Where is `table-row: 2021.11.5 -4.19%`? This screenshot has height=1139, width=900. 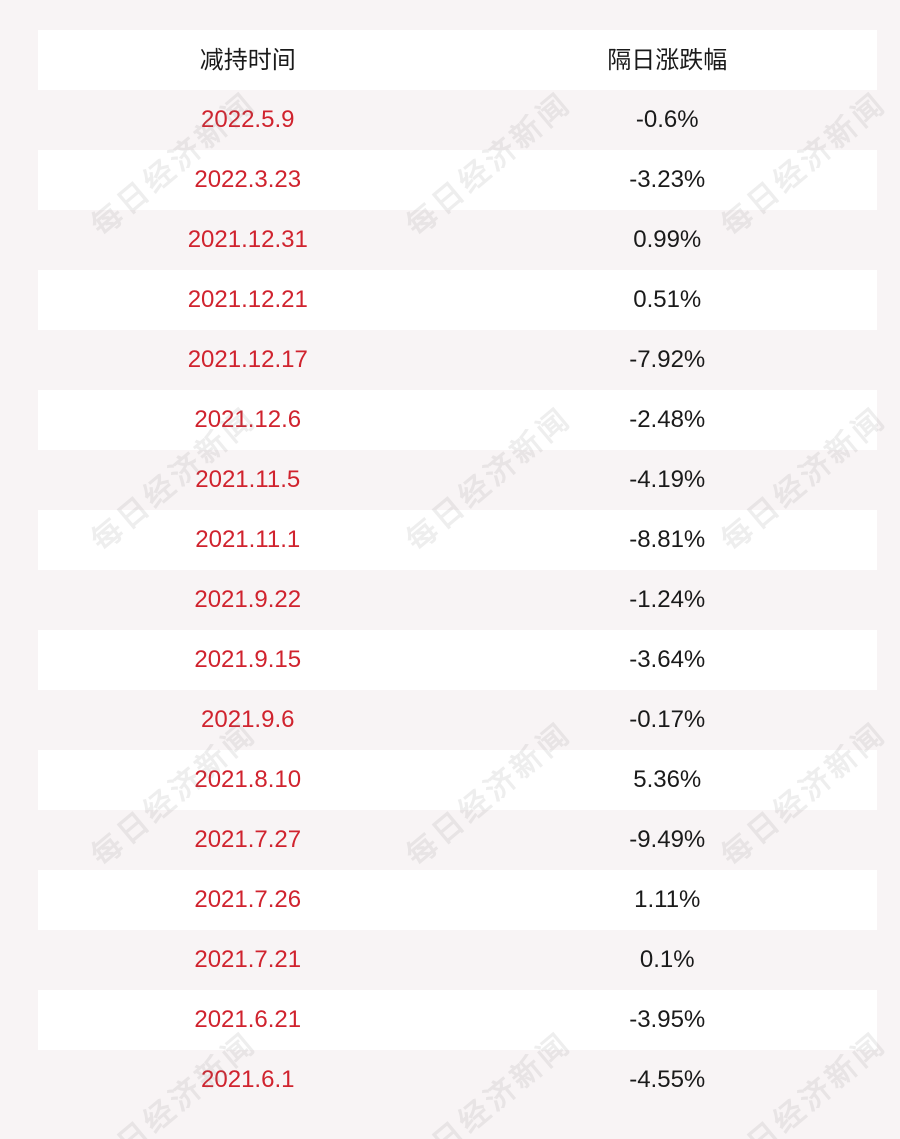
table-row: 2021.11.5 -4.19% is located at coordinates (457, 480).